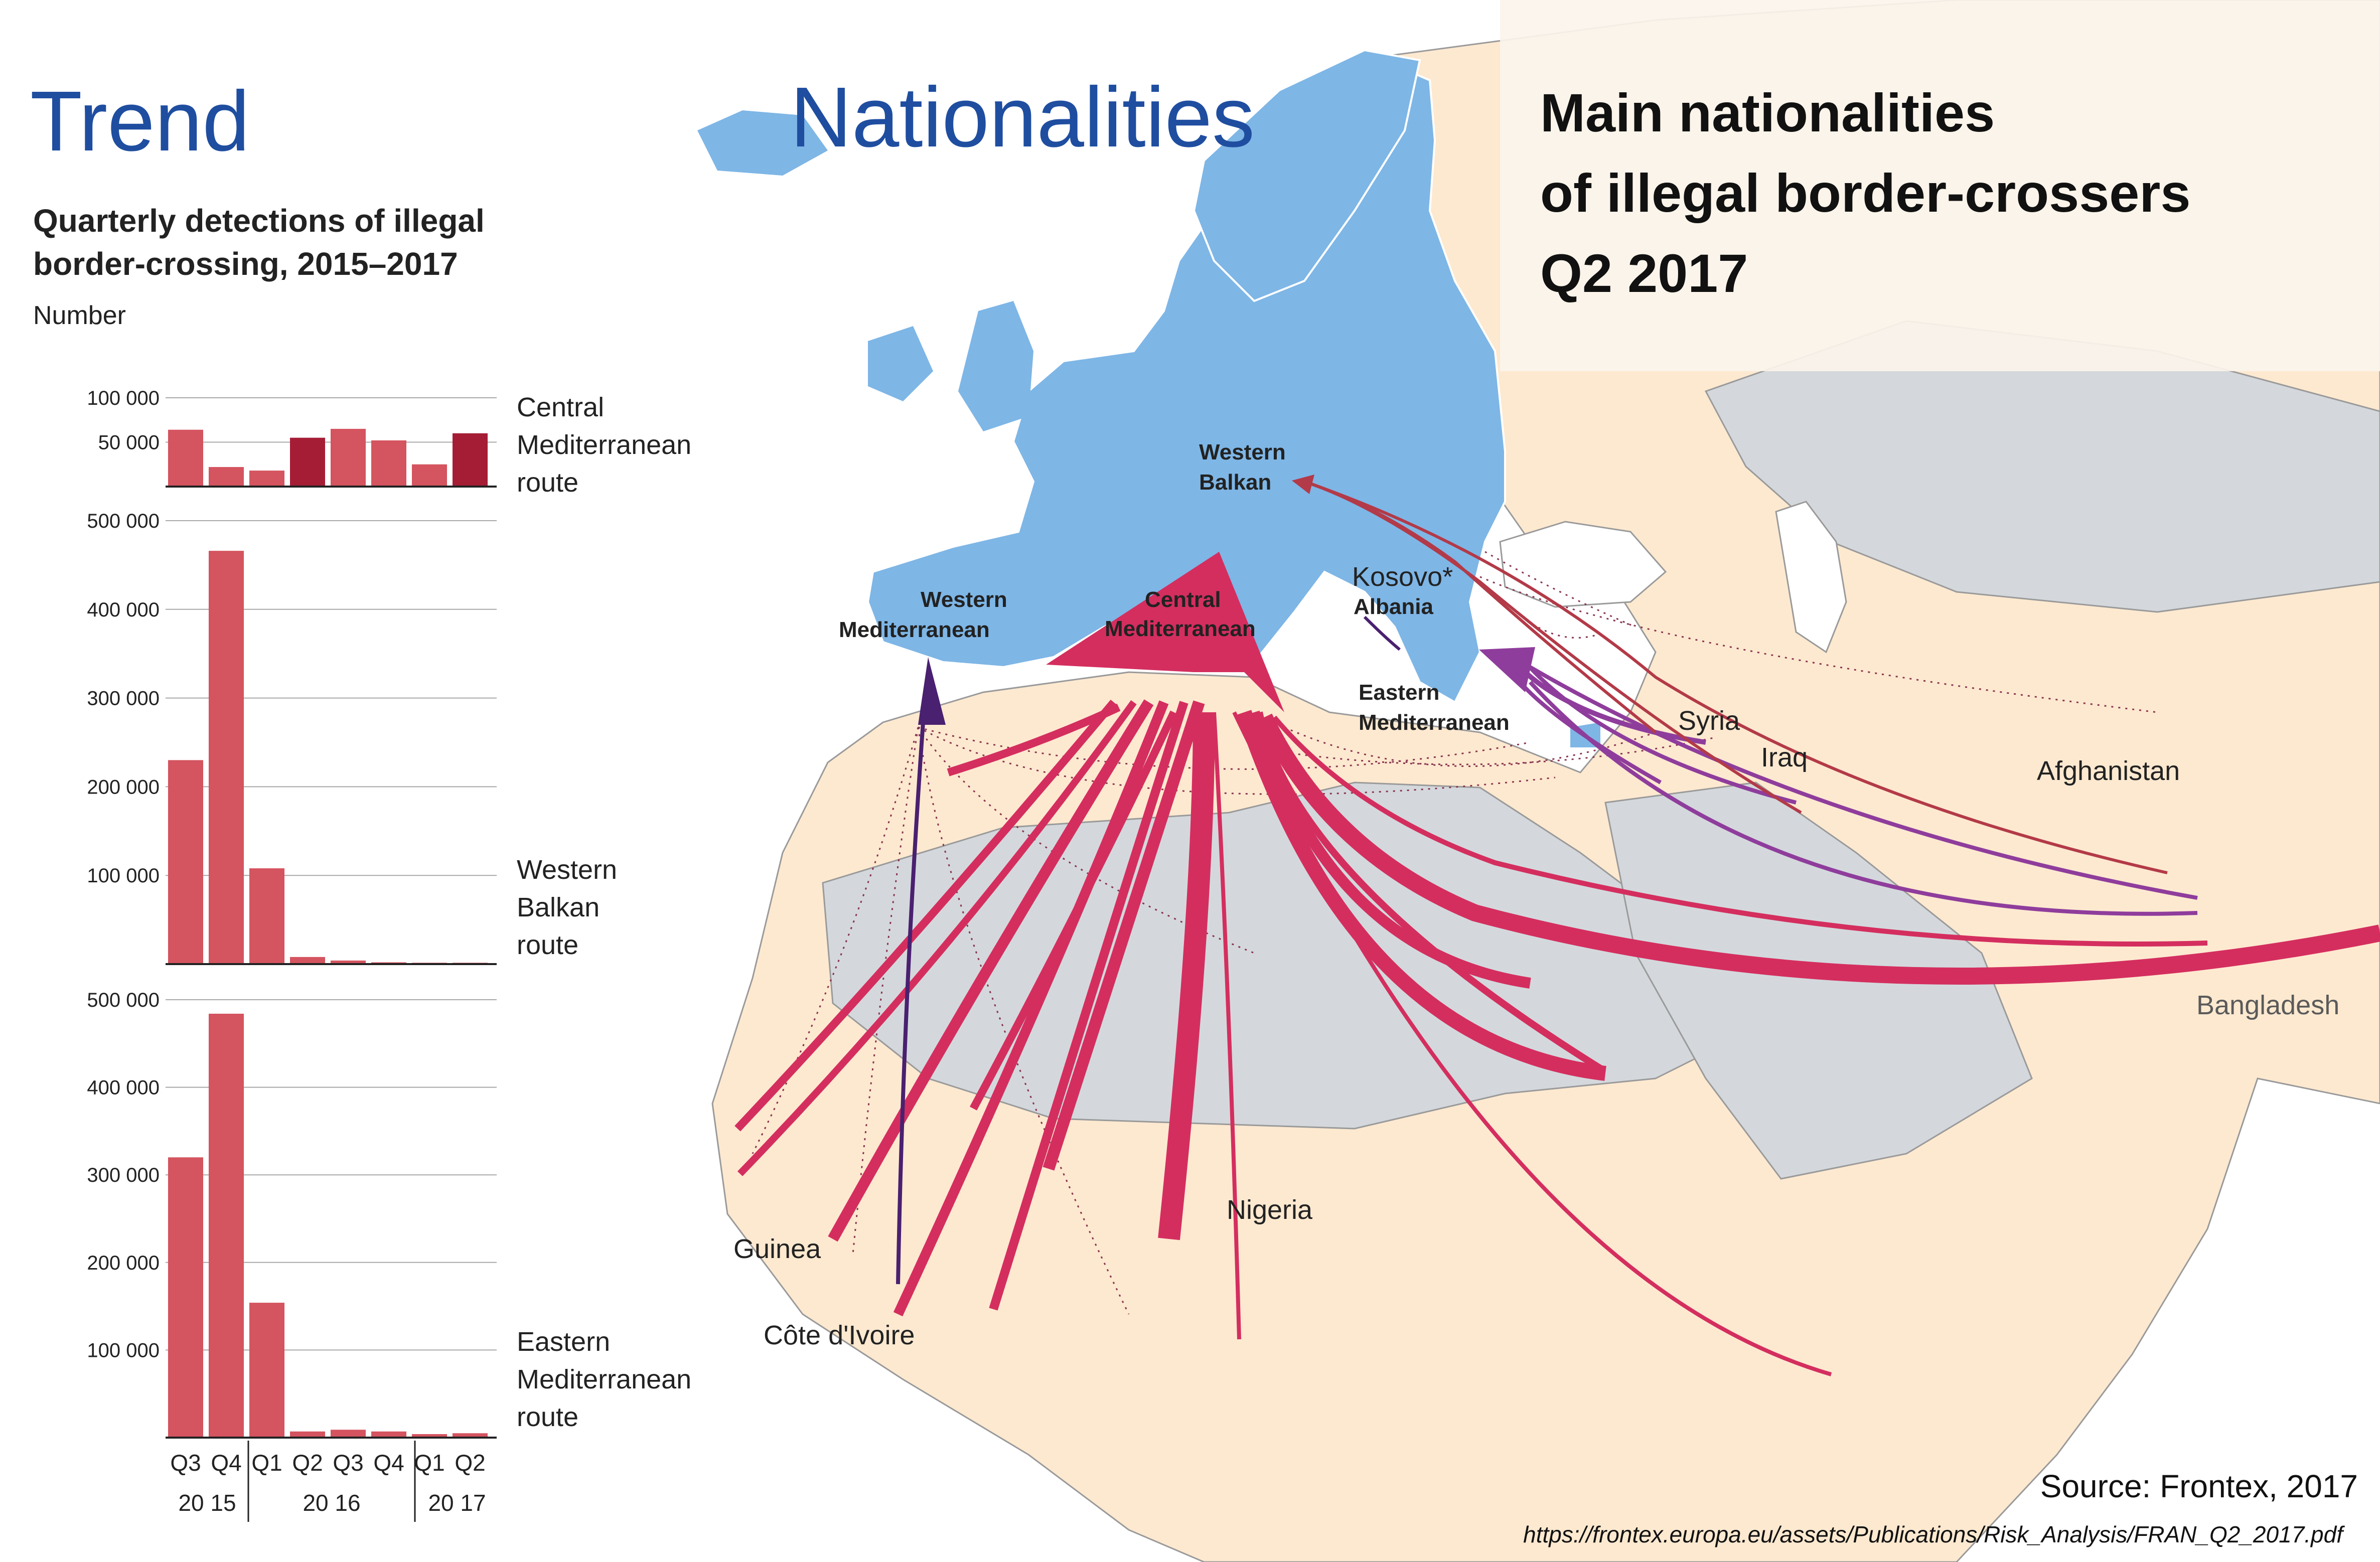  Describe the element at coordinates (123, 1088) in the screenshot. I see `y-tick-label: 400 000` at that location.